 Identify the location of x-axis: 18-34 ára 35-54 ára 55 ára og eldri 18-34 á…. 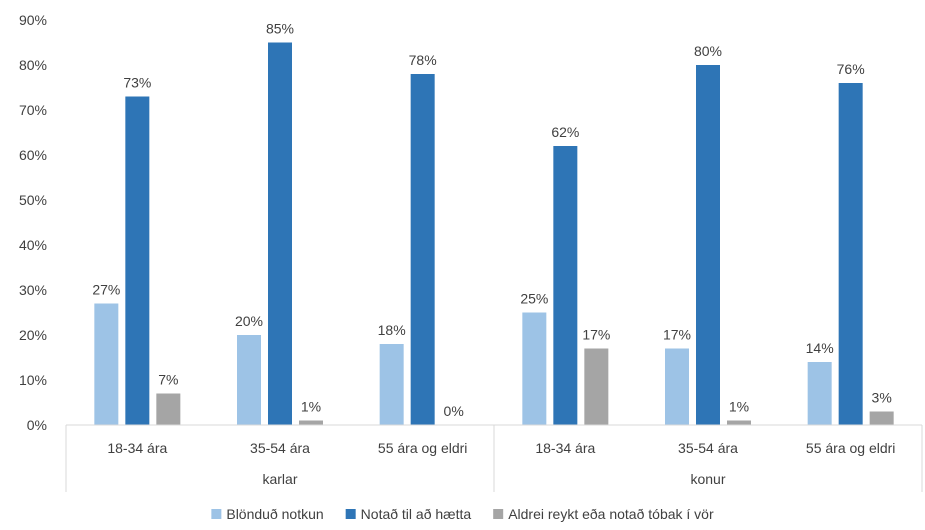
(494, 458).